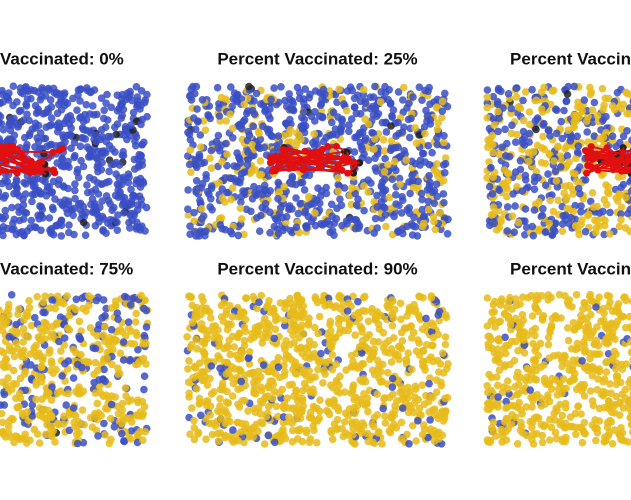 The height and width of the screenshot is (500, 631). Describe the element at coordinates (570, 58) in the screenshot. I see `panel-title: Percent Vaccin` at that location.